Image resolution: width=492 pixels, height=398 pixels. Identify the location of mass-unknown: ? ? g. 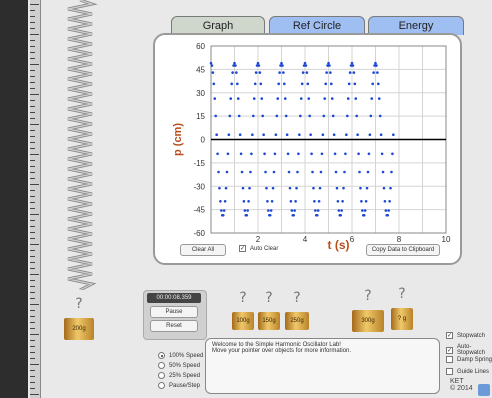
(402, 308).